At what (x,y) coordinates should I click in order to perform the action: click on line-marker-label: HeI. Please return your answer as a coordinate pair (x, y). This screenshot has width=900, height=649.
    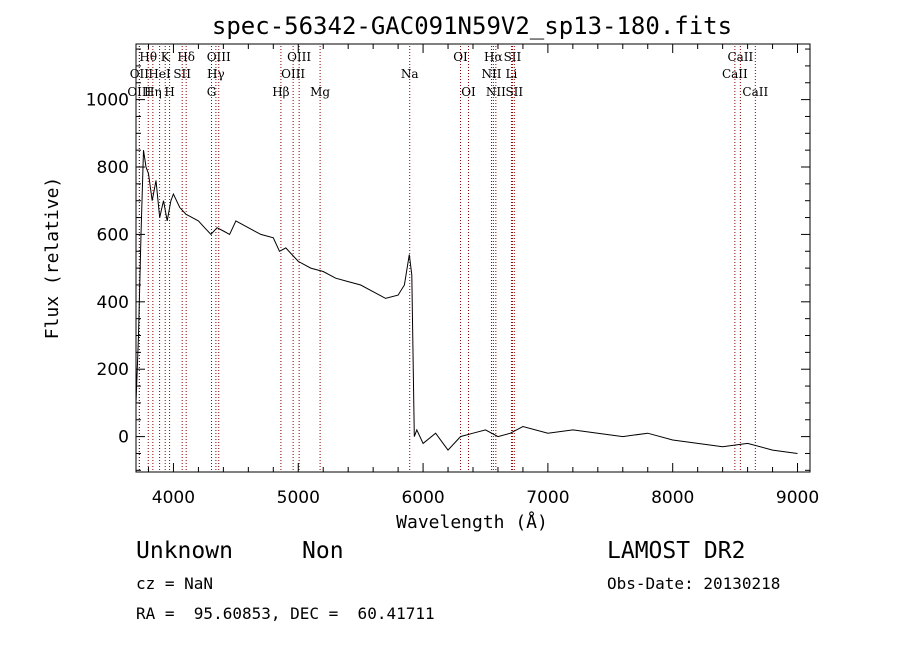
    Looking at the image, I should click on (159, 74).